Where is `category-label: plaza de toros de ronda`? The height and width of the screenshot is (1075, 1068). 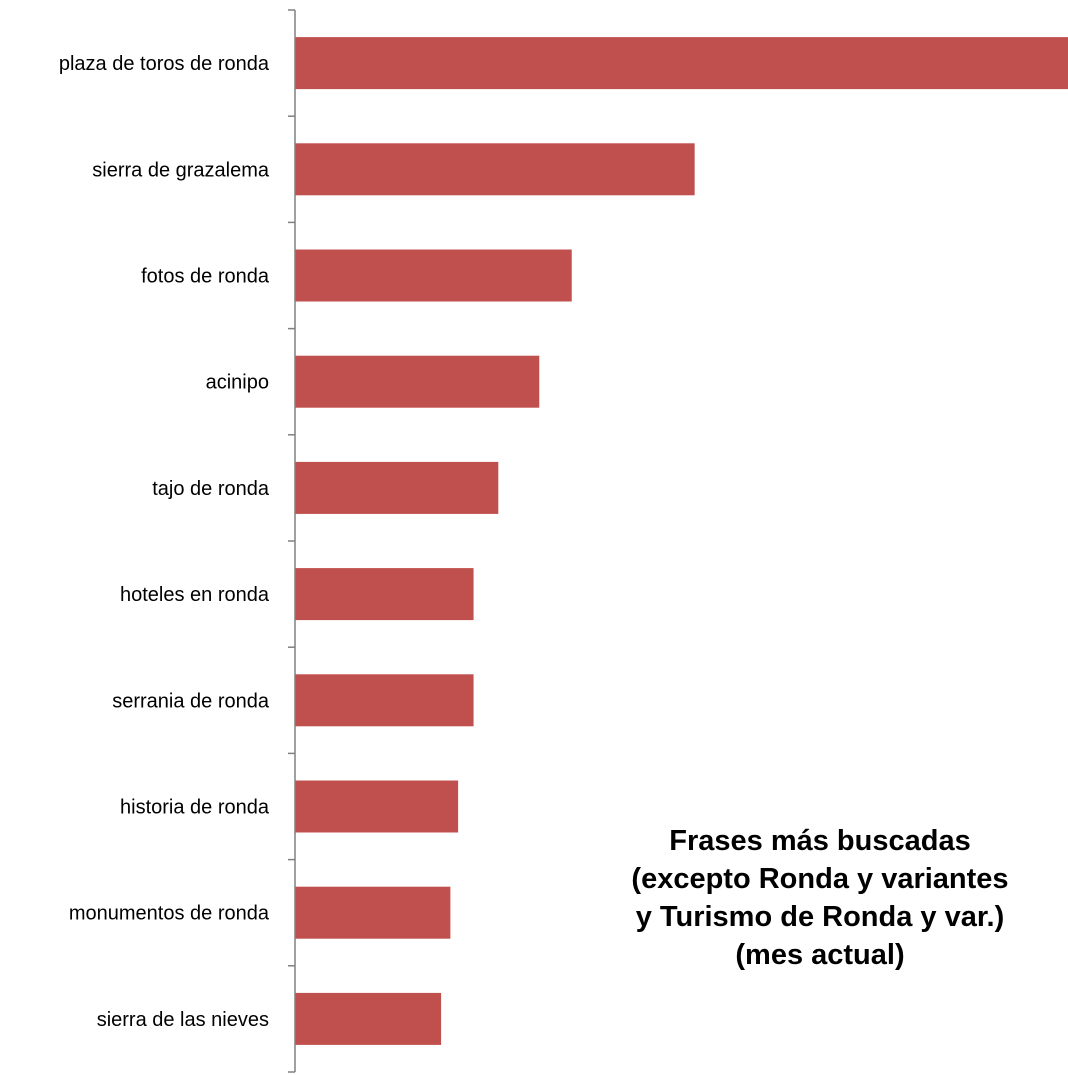 category-label: plaza de toros de ronda is located at coordinates (164, 64).